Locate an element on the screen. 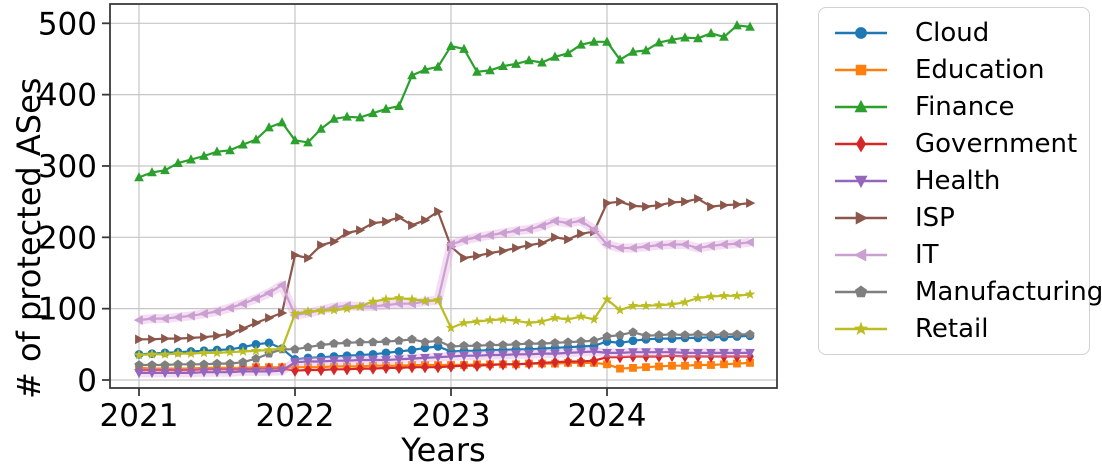  legend-item-education: Education is located at coordinates (961, 69).